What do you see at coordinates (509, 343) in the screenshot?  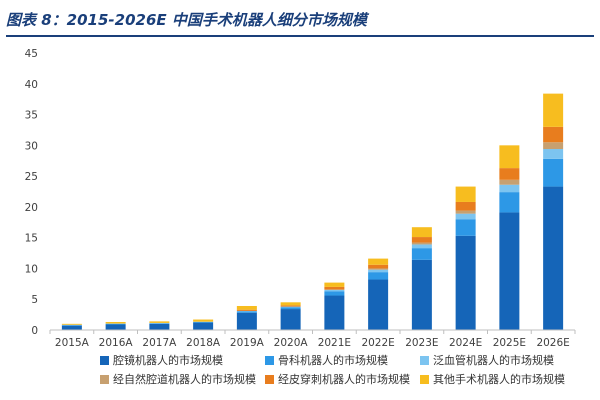 I see `x-tick-label: 2025E` at bounding box center [509, 343].